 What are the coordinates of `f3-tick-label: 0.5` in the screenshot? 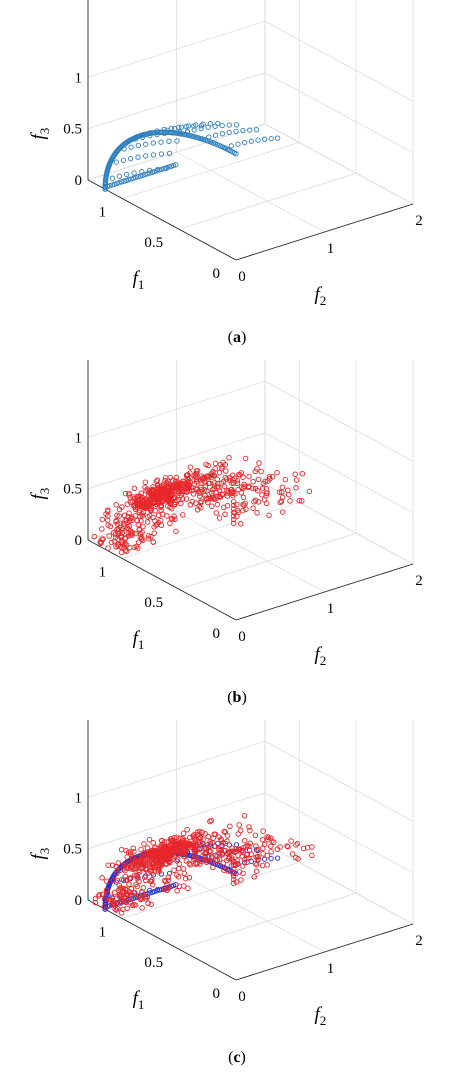 It's located at (72, 850).